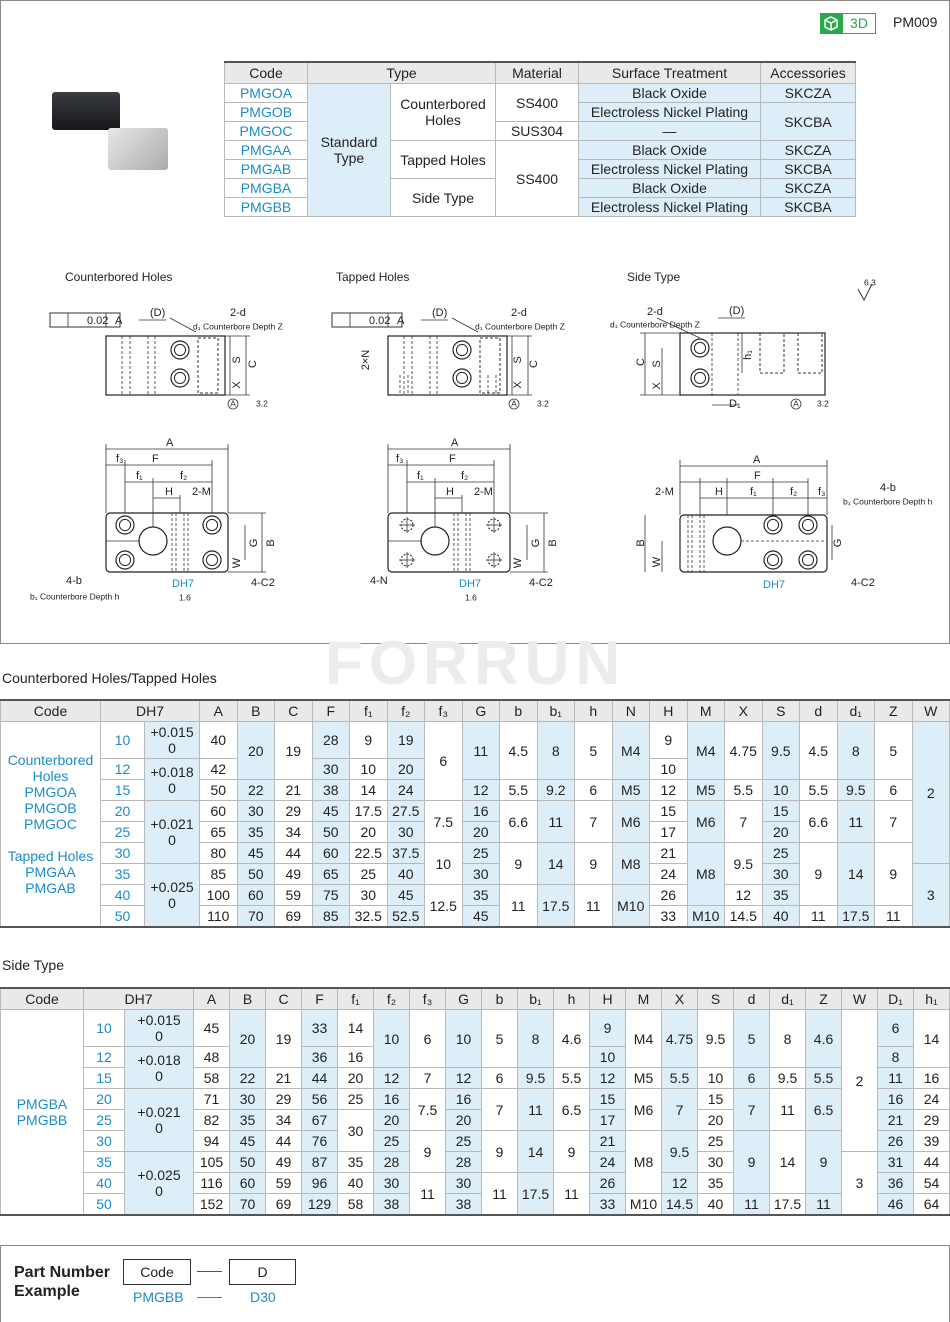 The height and width of the screenshot is (1322, 950). Describe the element at coordinates (368, 853) in the screenshot. I see `cell: 22.5` at that location.